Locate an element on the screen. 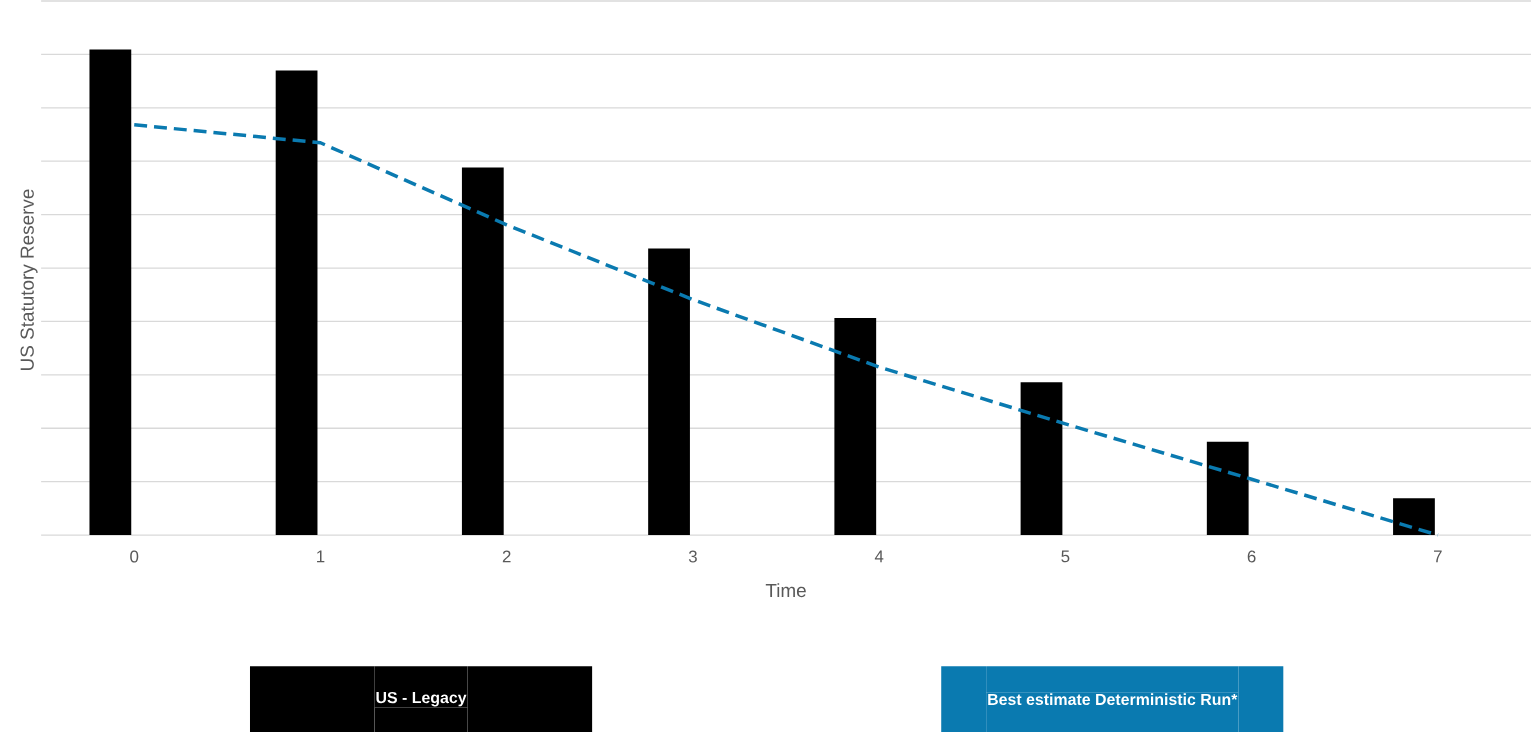  x-tick-label: 4 is located at coordinates (879, 556).